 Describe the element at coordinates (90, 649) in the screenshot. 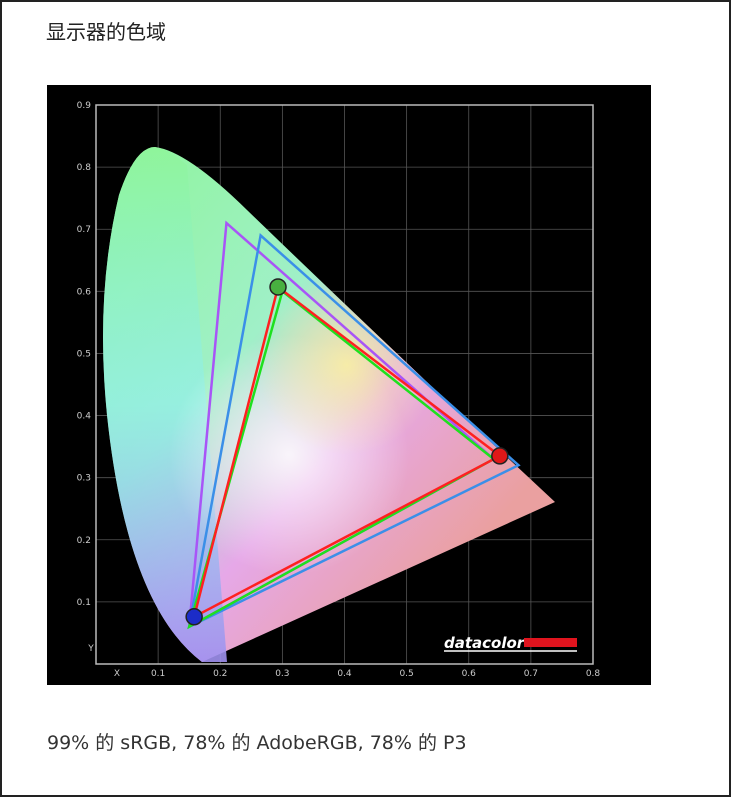

I see `y-axis-label: Y` at that location.